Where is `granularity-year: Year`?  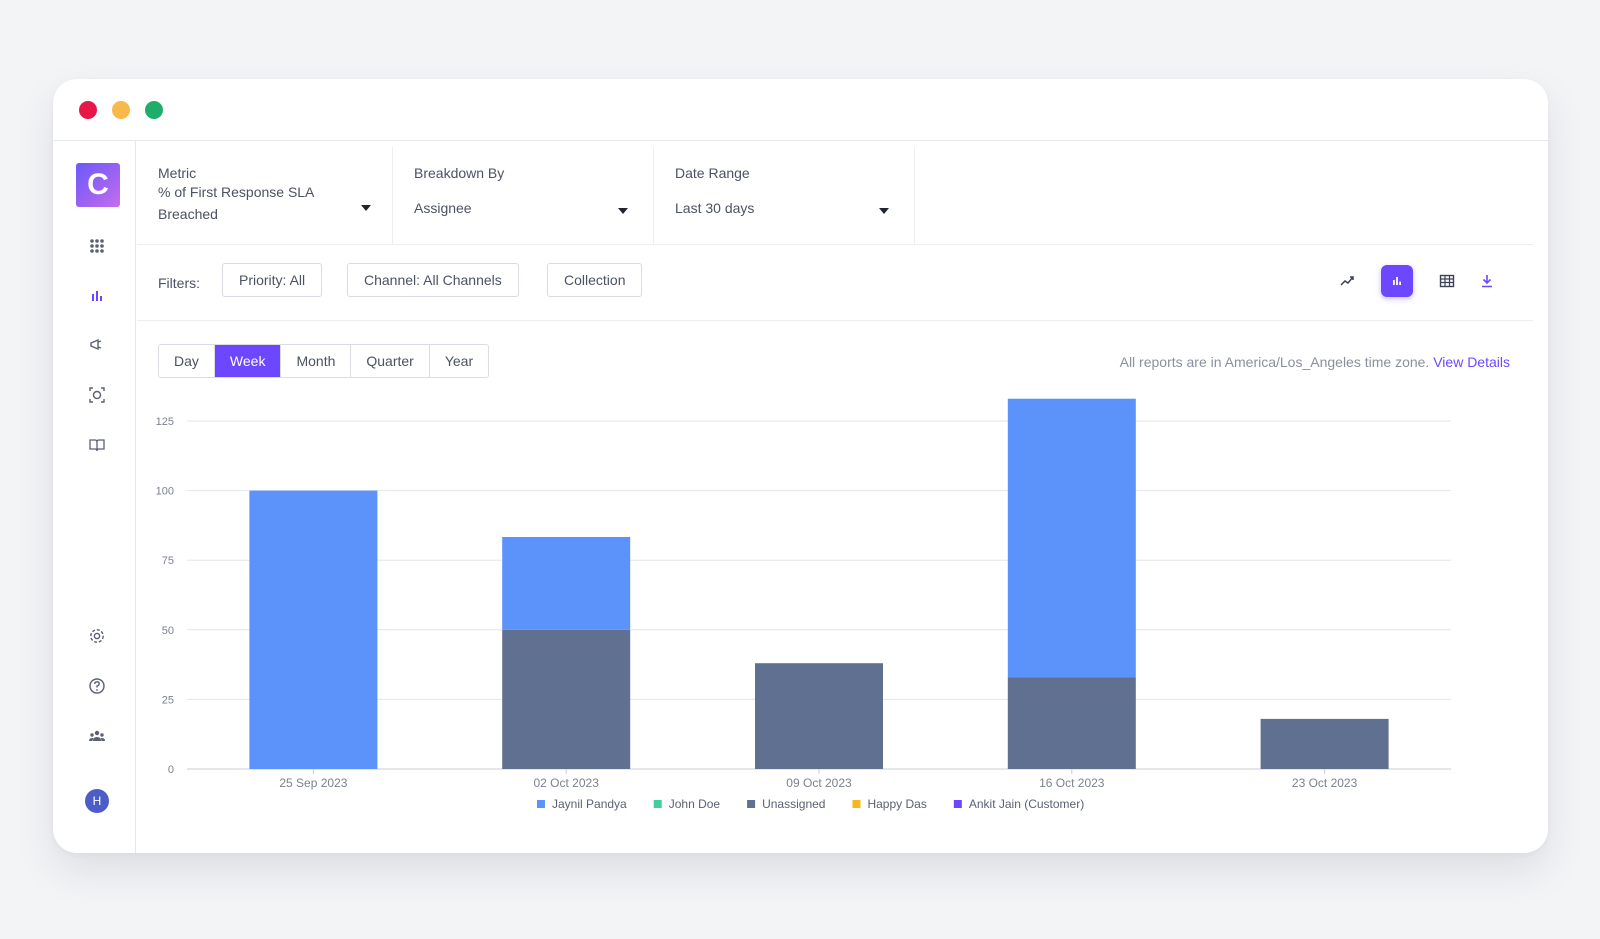
granularity-year: Year is located at coordinates (459, 361).